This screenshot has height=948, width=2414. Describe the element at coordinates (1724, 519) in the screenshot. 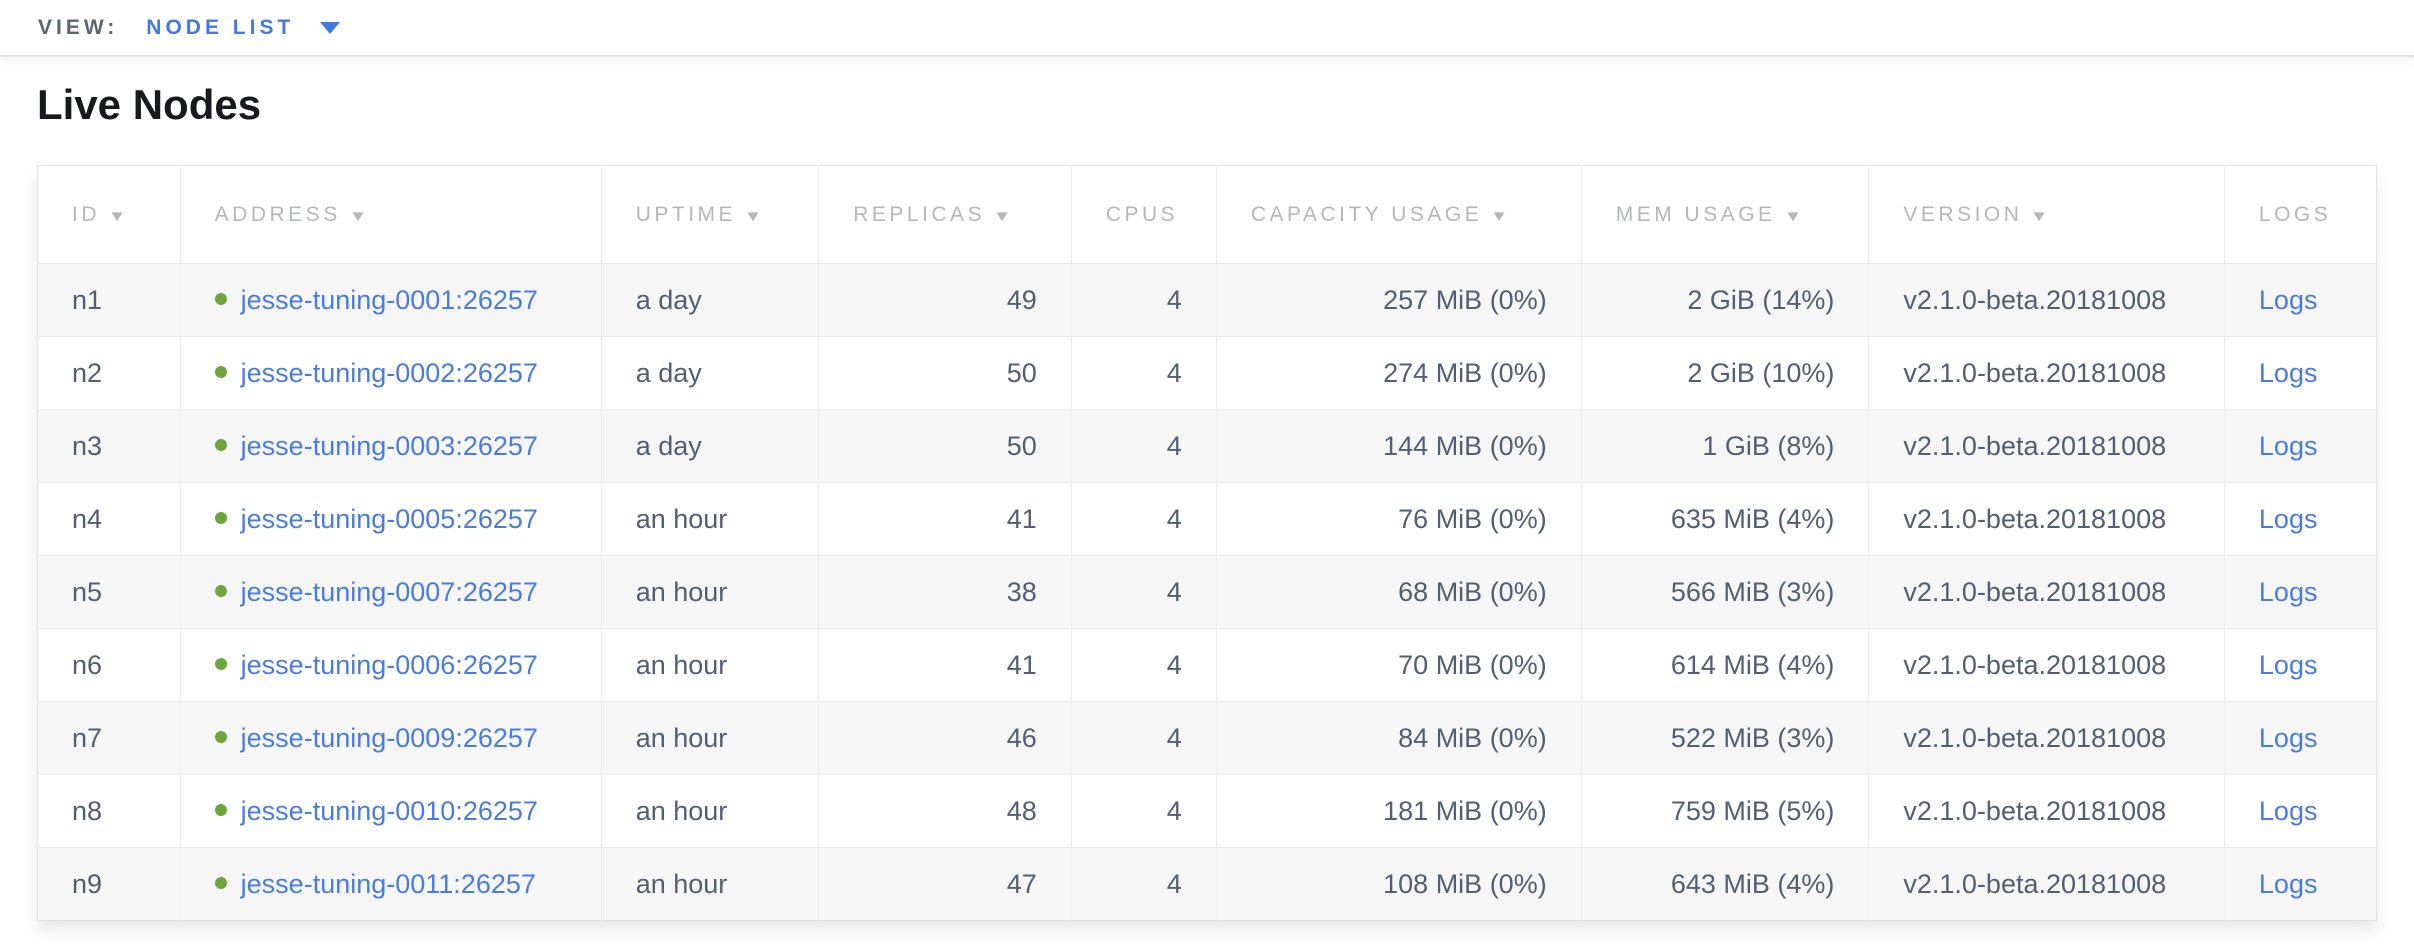

I see `cell-mem_usage: 635 MiB (4%)` at that location.